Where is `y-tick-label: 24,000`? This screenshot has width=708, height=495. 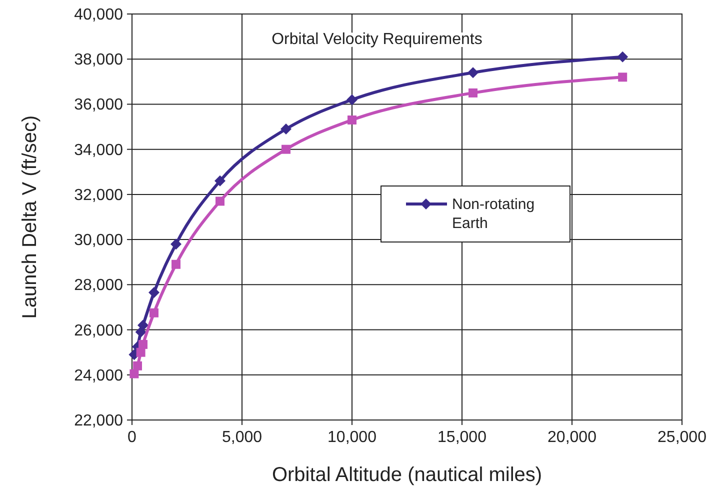
y-tick-label: 24,000 is located at coordinates (99, 375).